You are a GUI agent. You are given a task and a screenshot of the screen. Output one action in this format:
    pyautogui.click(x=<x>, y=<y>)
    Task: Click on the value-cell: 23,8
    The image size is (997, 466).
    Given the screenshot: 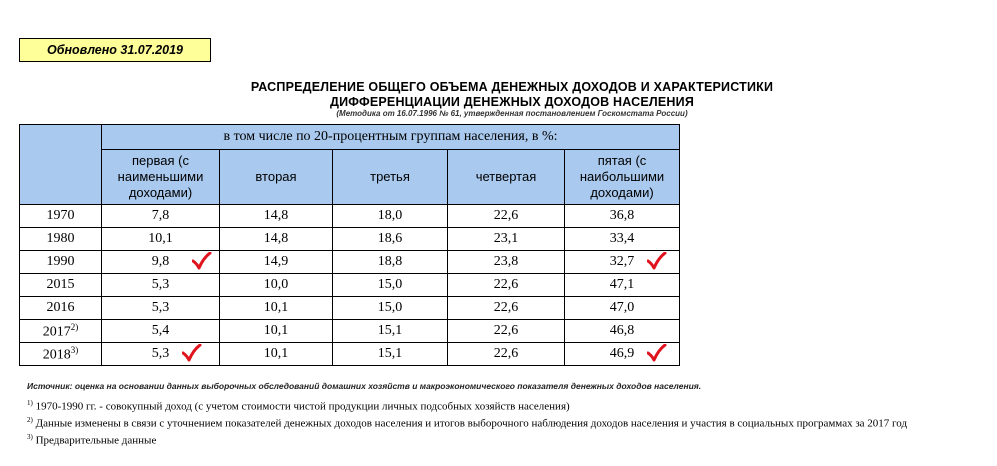 What is the action you would take?
    pyautogui.click(x=506, y=262)
    